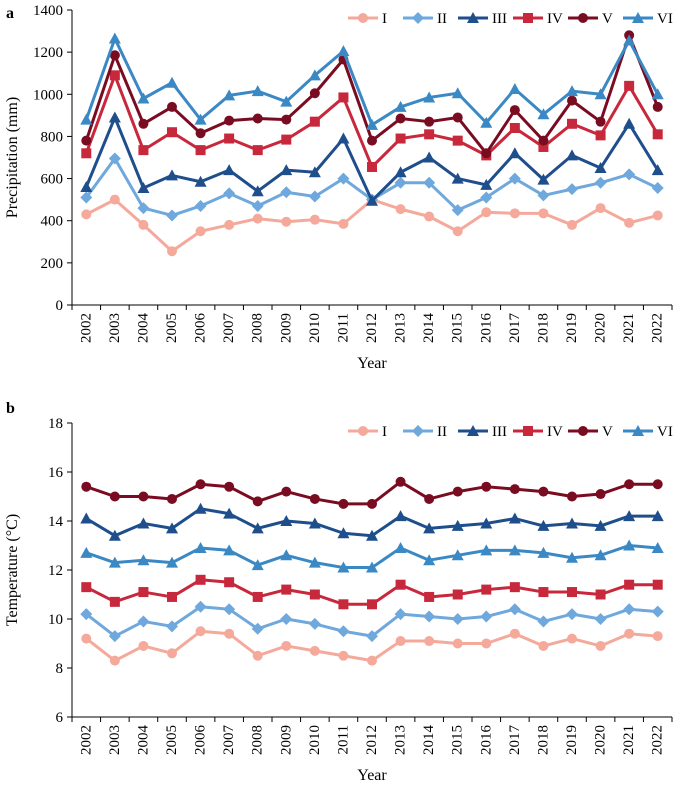  What do you see at coordinates (528, 18) in the screenshot?
I see `legend-marker-IV` at bounding box center [528, 18].